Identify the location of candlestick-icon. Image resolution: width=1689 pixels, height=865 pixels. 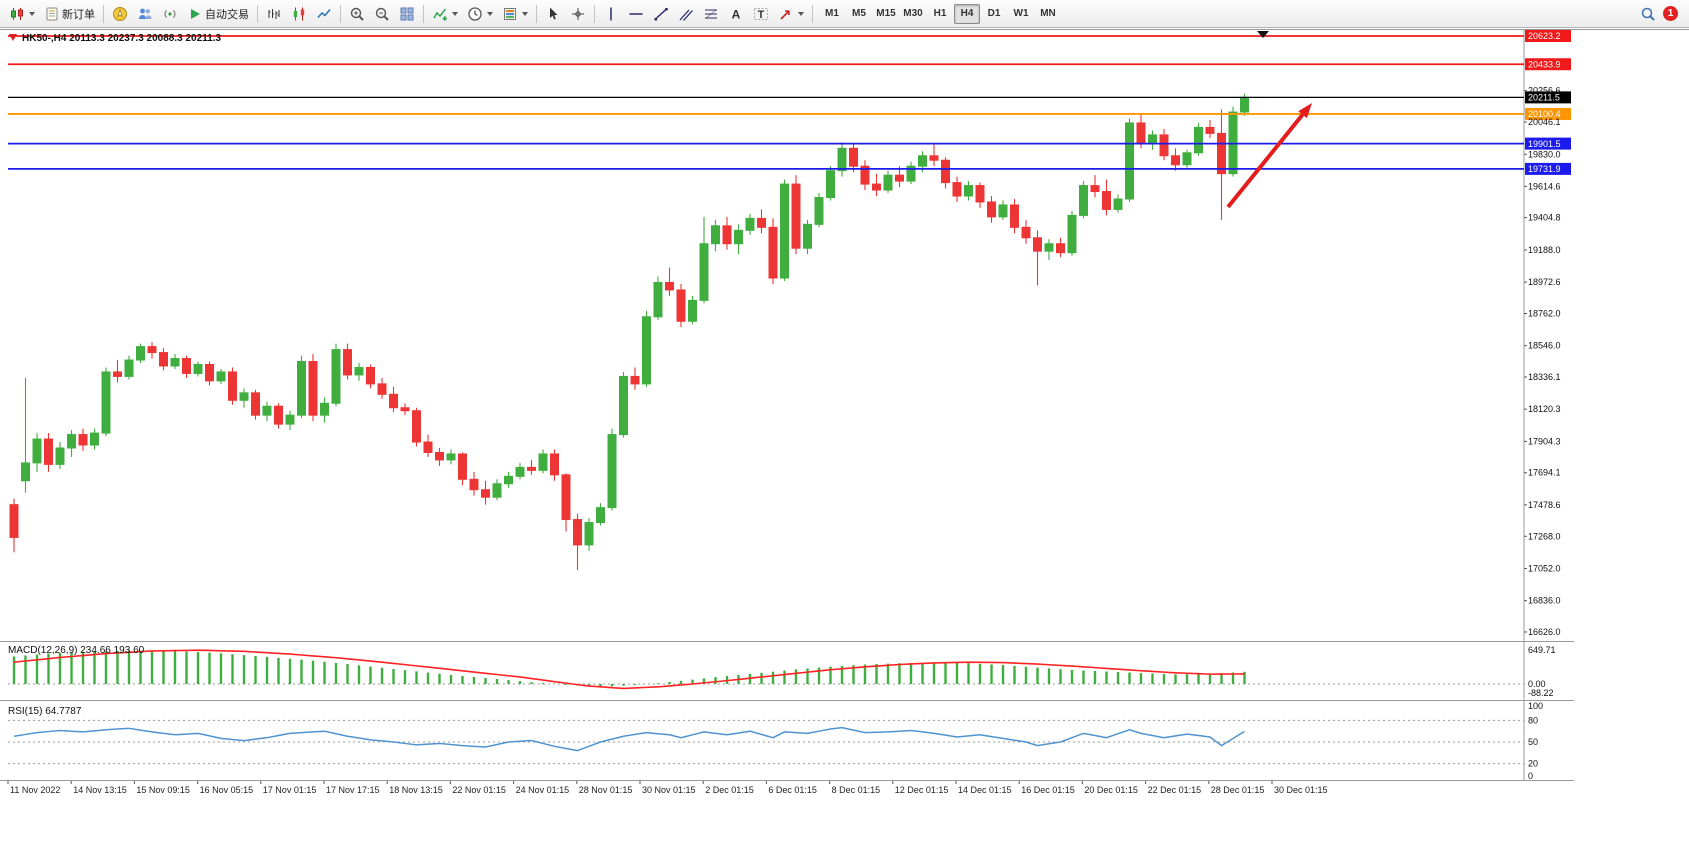
(299, 13).